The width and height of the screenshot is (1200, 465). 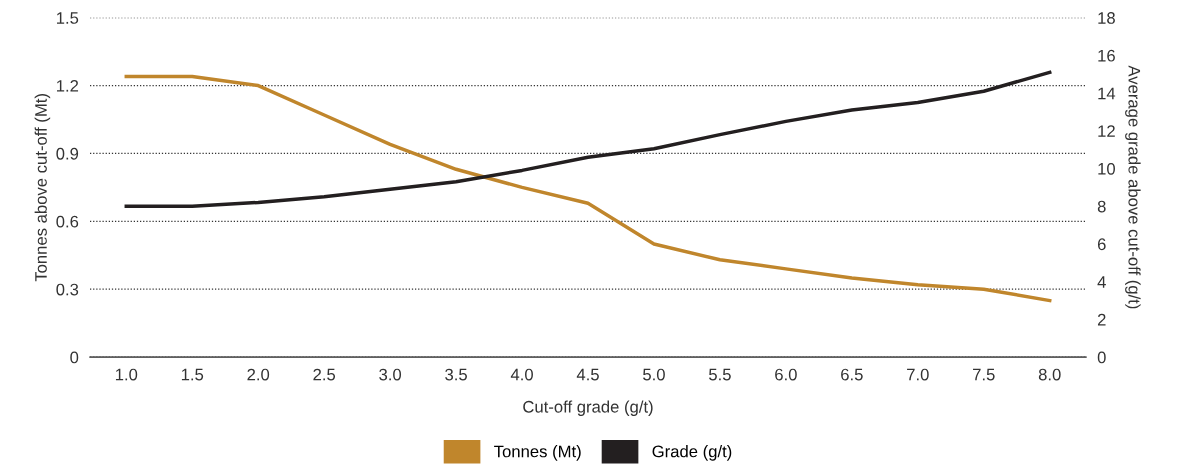 What do you see at coordinates (67, 153) in the screenshot?
I see `y-tick-label: 0.9` at bounding box center [67, 153].